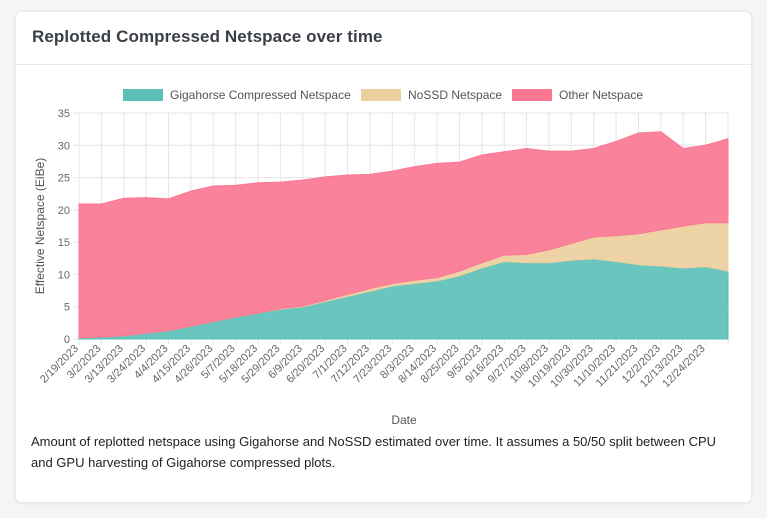  What do you see at coordinates (64, 227) in the screenshot?
I see `y-axis-ticks: 0 5 10 15 20 25 30 35` at bounding box center [64, 227].